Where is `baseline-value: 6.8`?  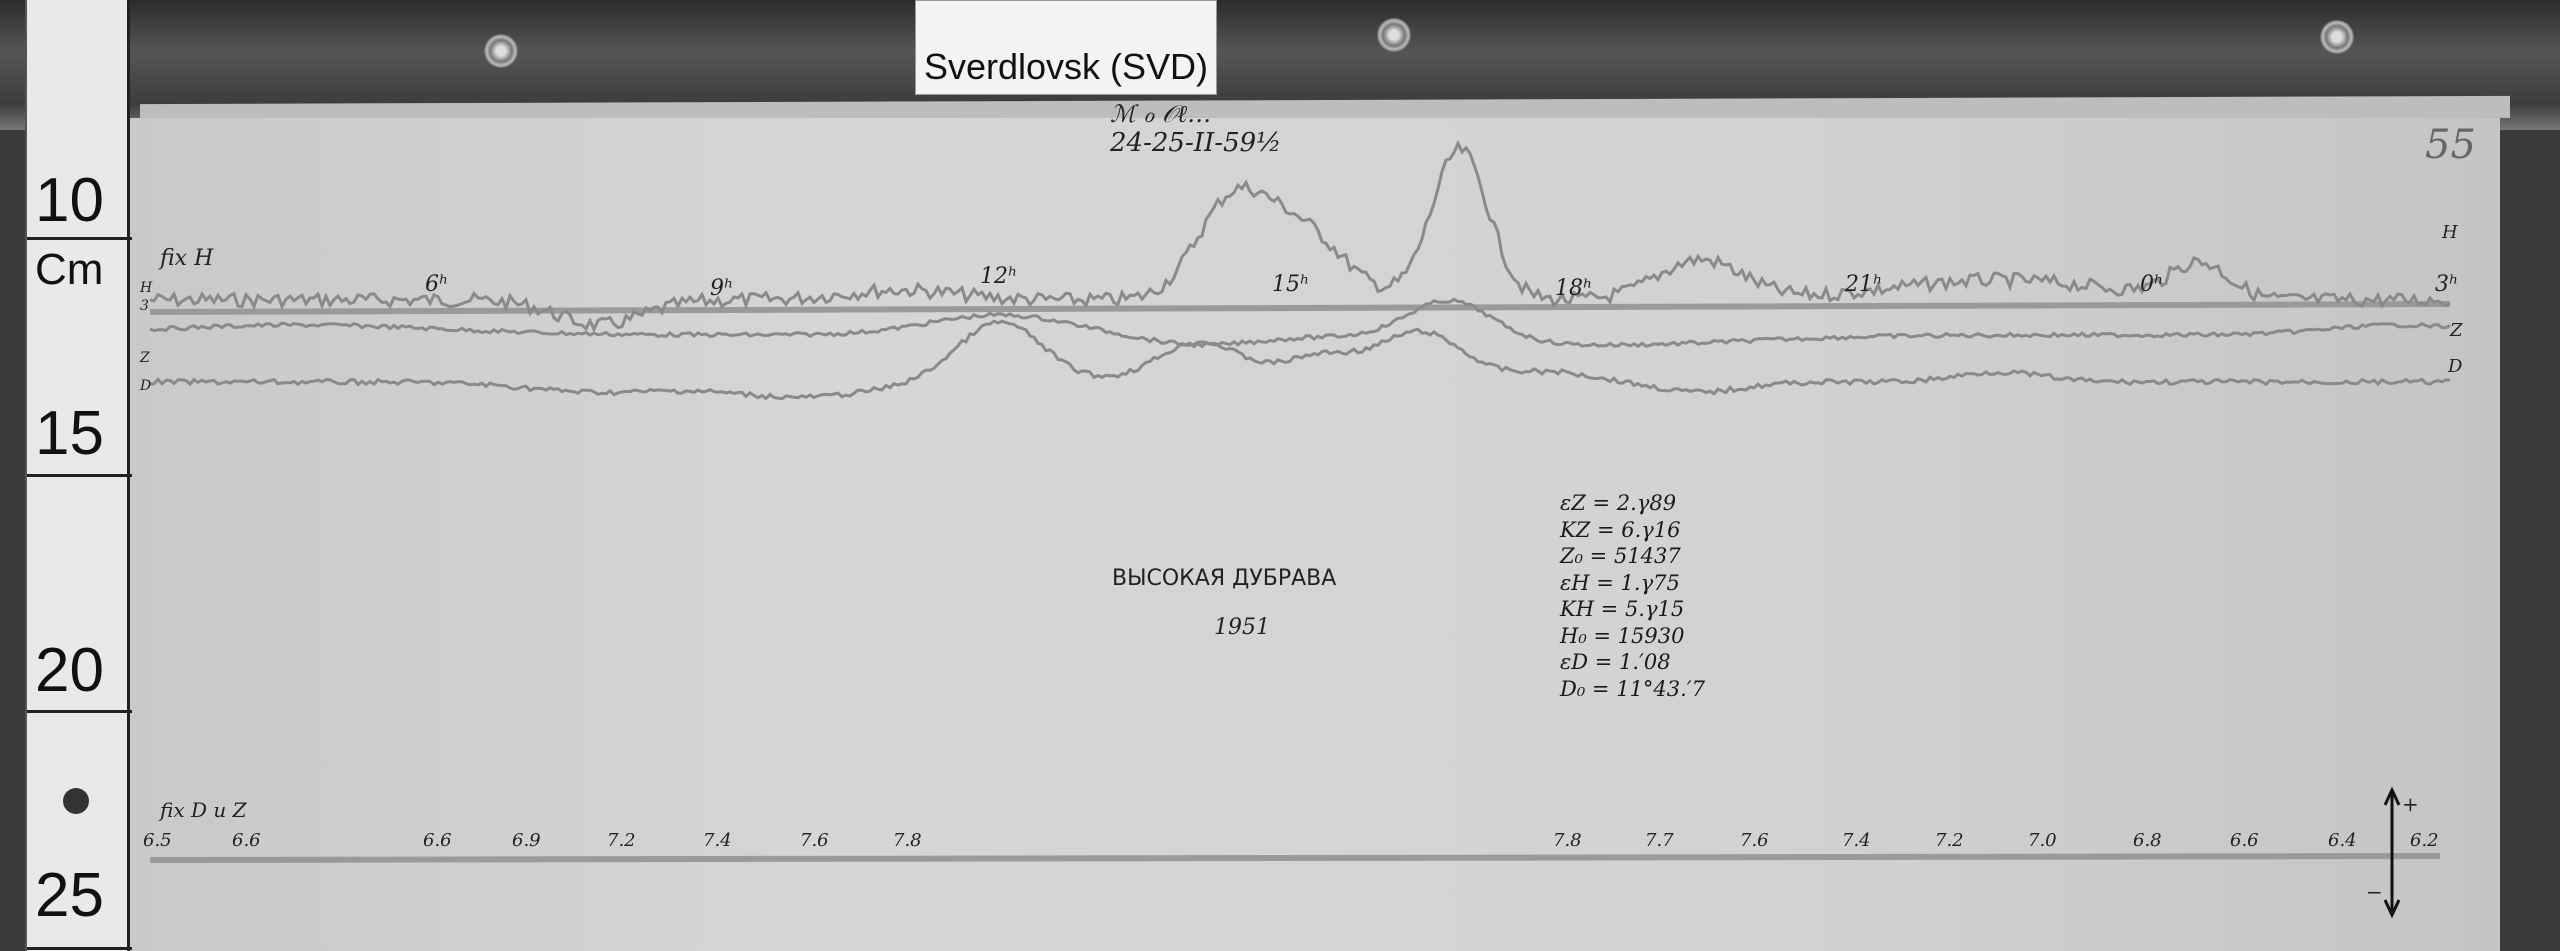 baseline-value: 6.8 is located at coordinates (2147, 840).